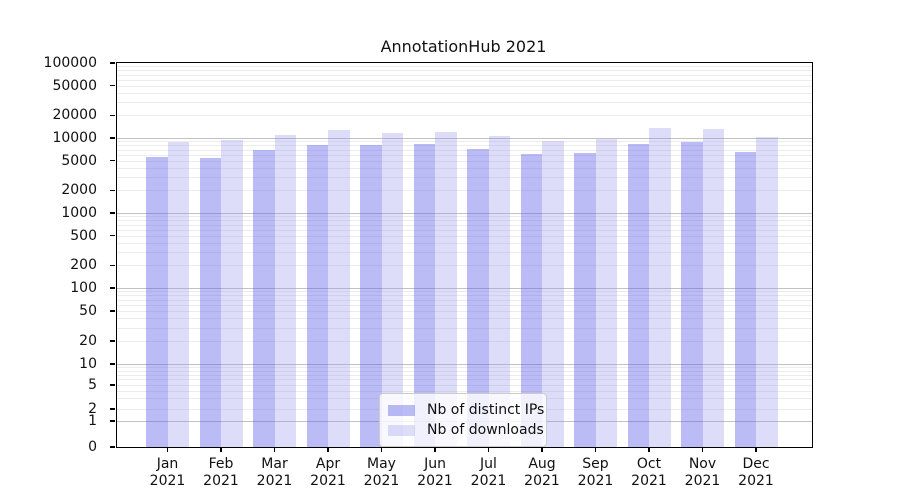 The image size is (900, 500). What do you see at coordinates (79, 213) in the screenshot?
I see `y-tick-label: 1000` at bounding box center [79, 213].